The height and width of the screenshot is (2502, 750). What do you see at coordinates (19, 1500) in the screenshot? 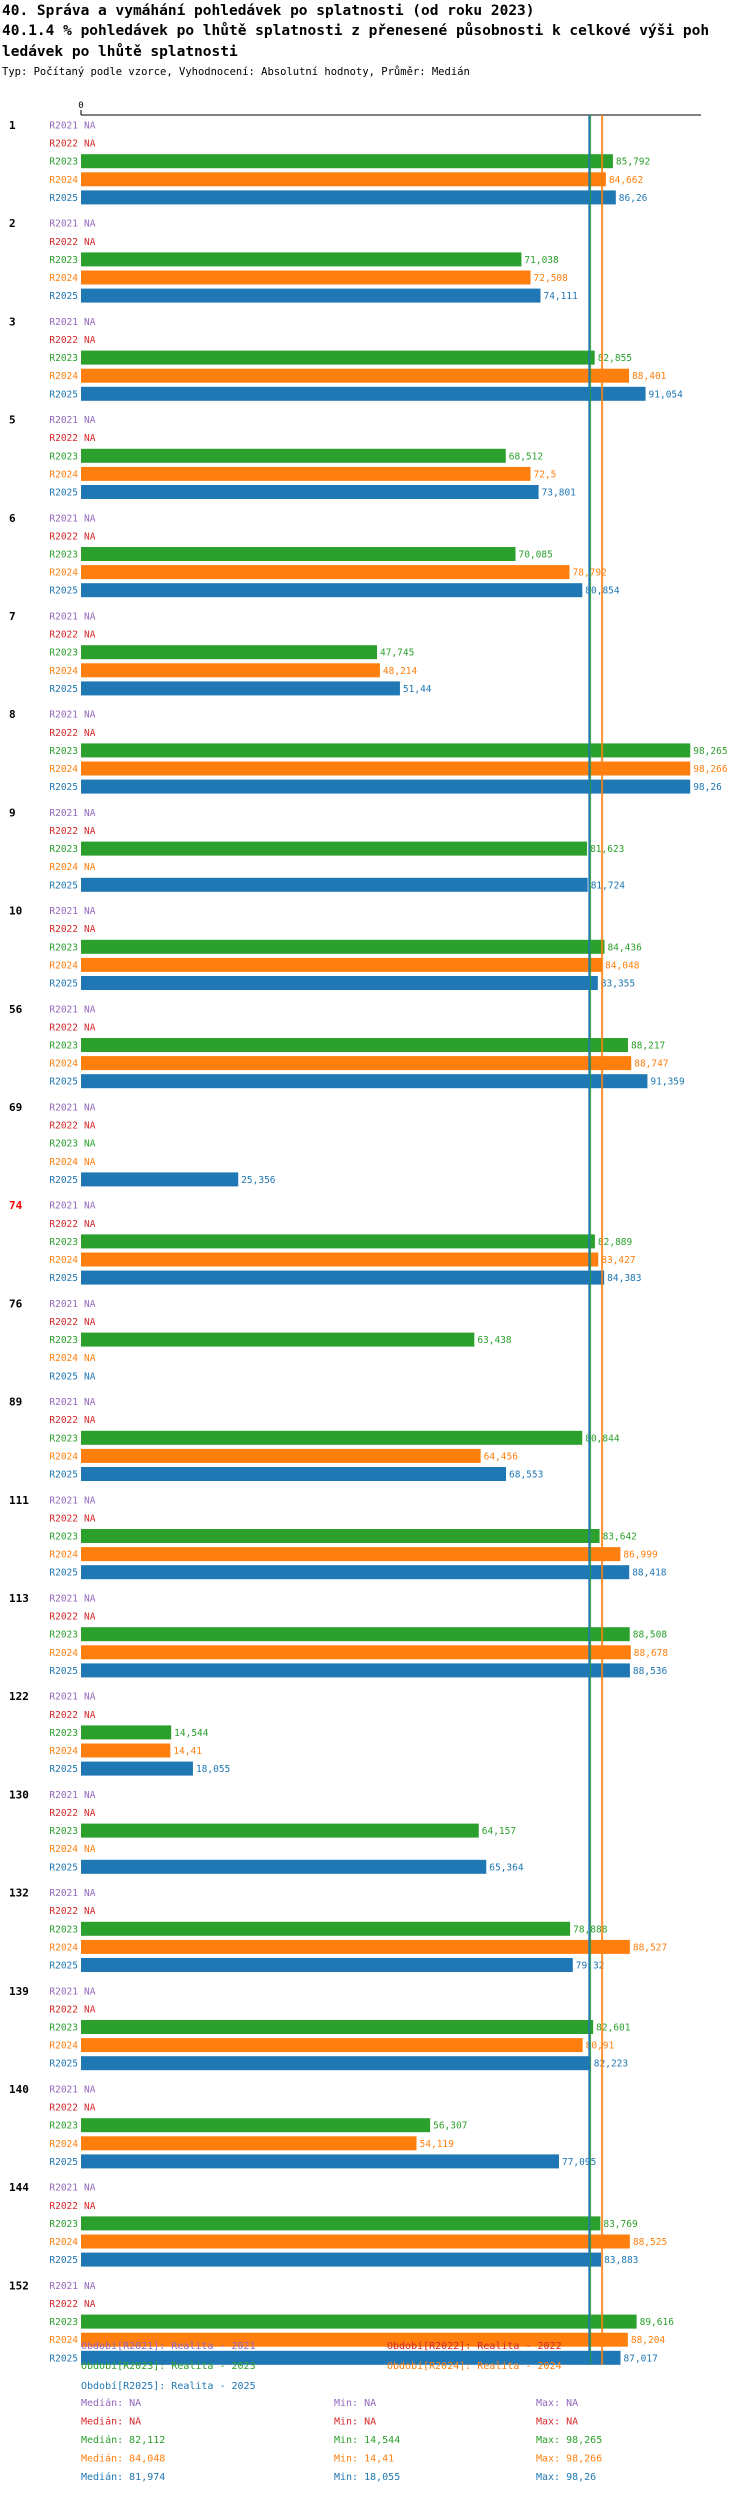
I see `group-label: 111` at bounding box center [19, 1500].